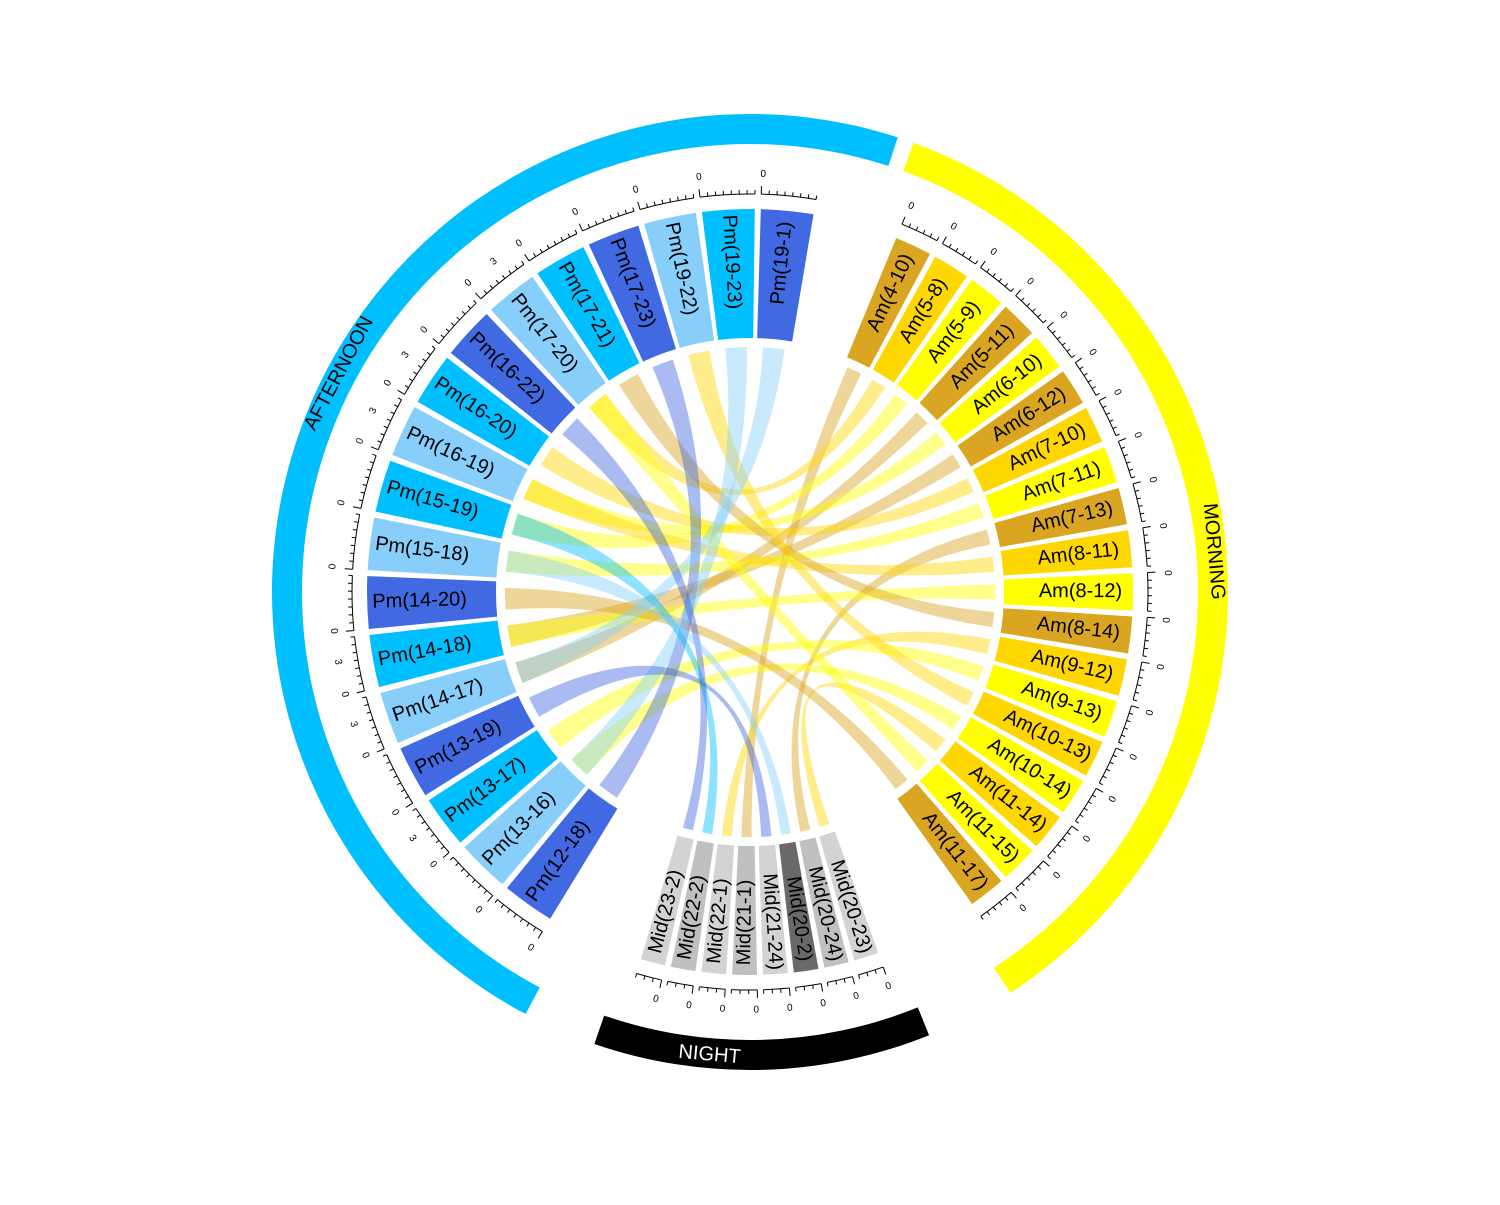  What do you see at coordinates (412, 838) in the screenshot?
I see `tick-label: 3` at bounding box center [412, 838].